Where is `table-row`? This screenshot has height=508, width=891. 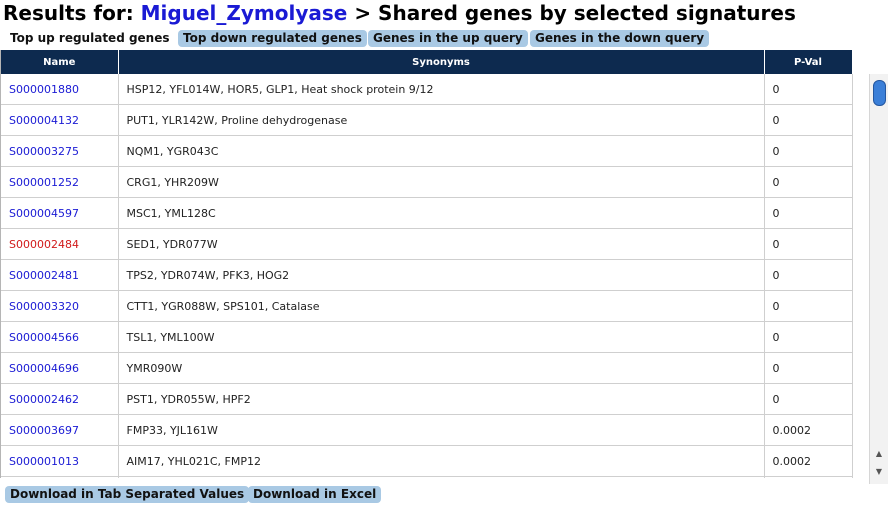
table-row is located at coordinates (427, 477).